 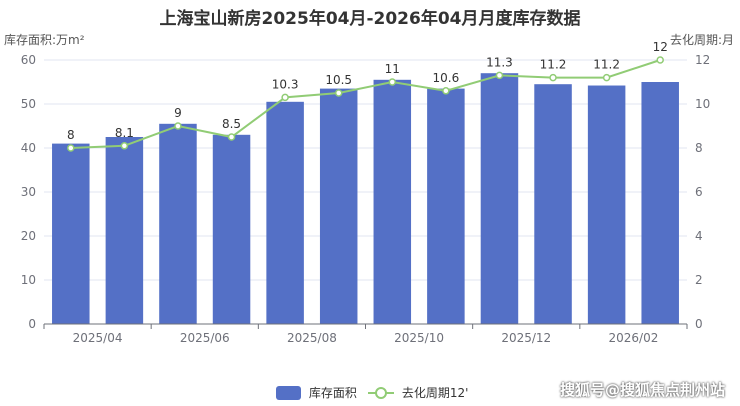 I want to click on right-tick-label: 2, so click(x=699, y=280).